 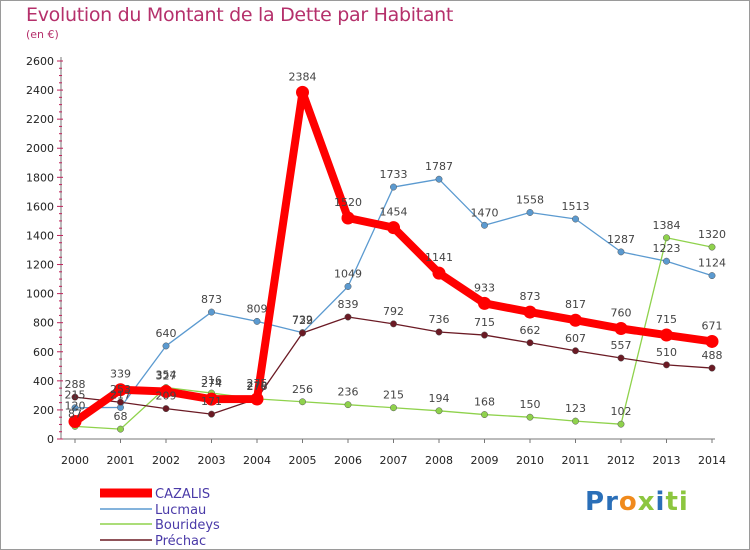 I want to click on data-label: 288, so click(x=75, y=384).